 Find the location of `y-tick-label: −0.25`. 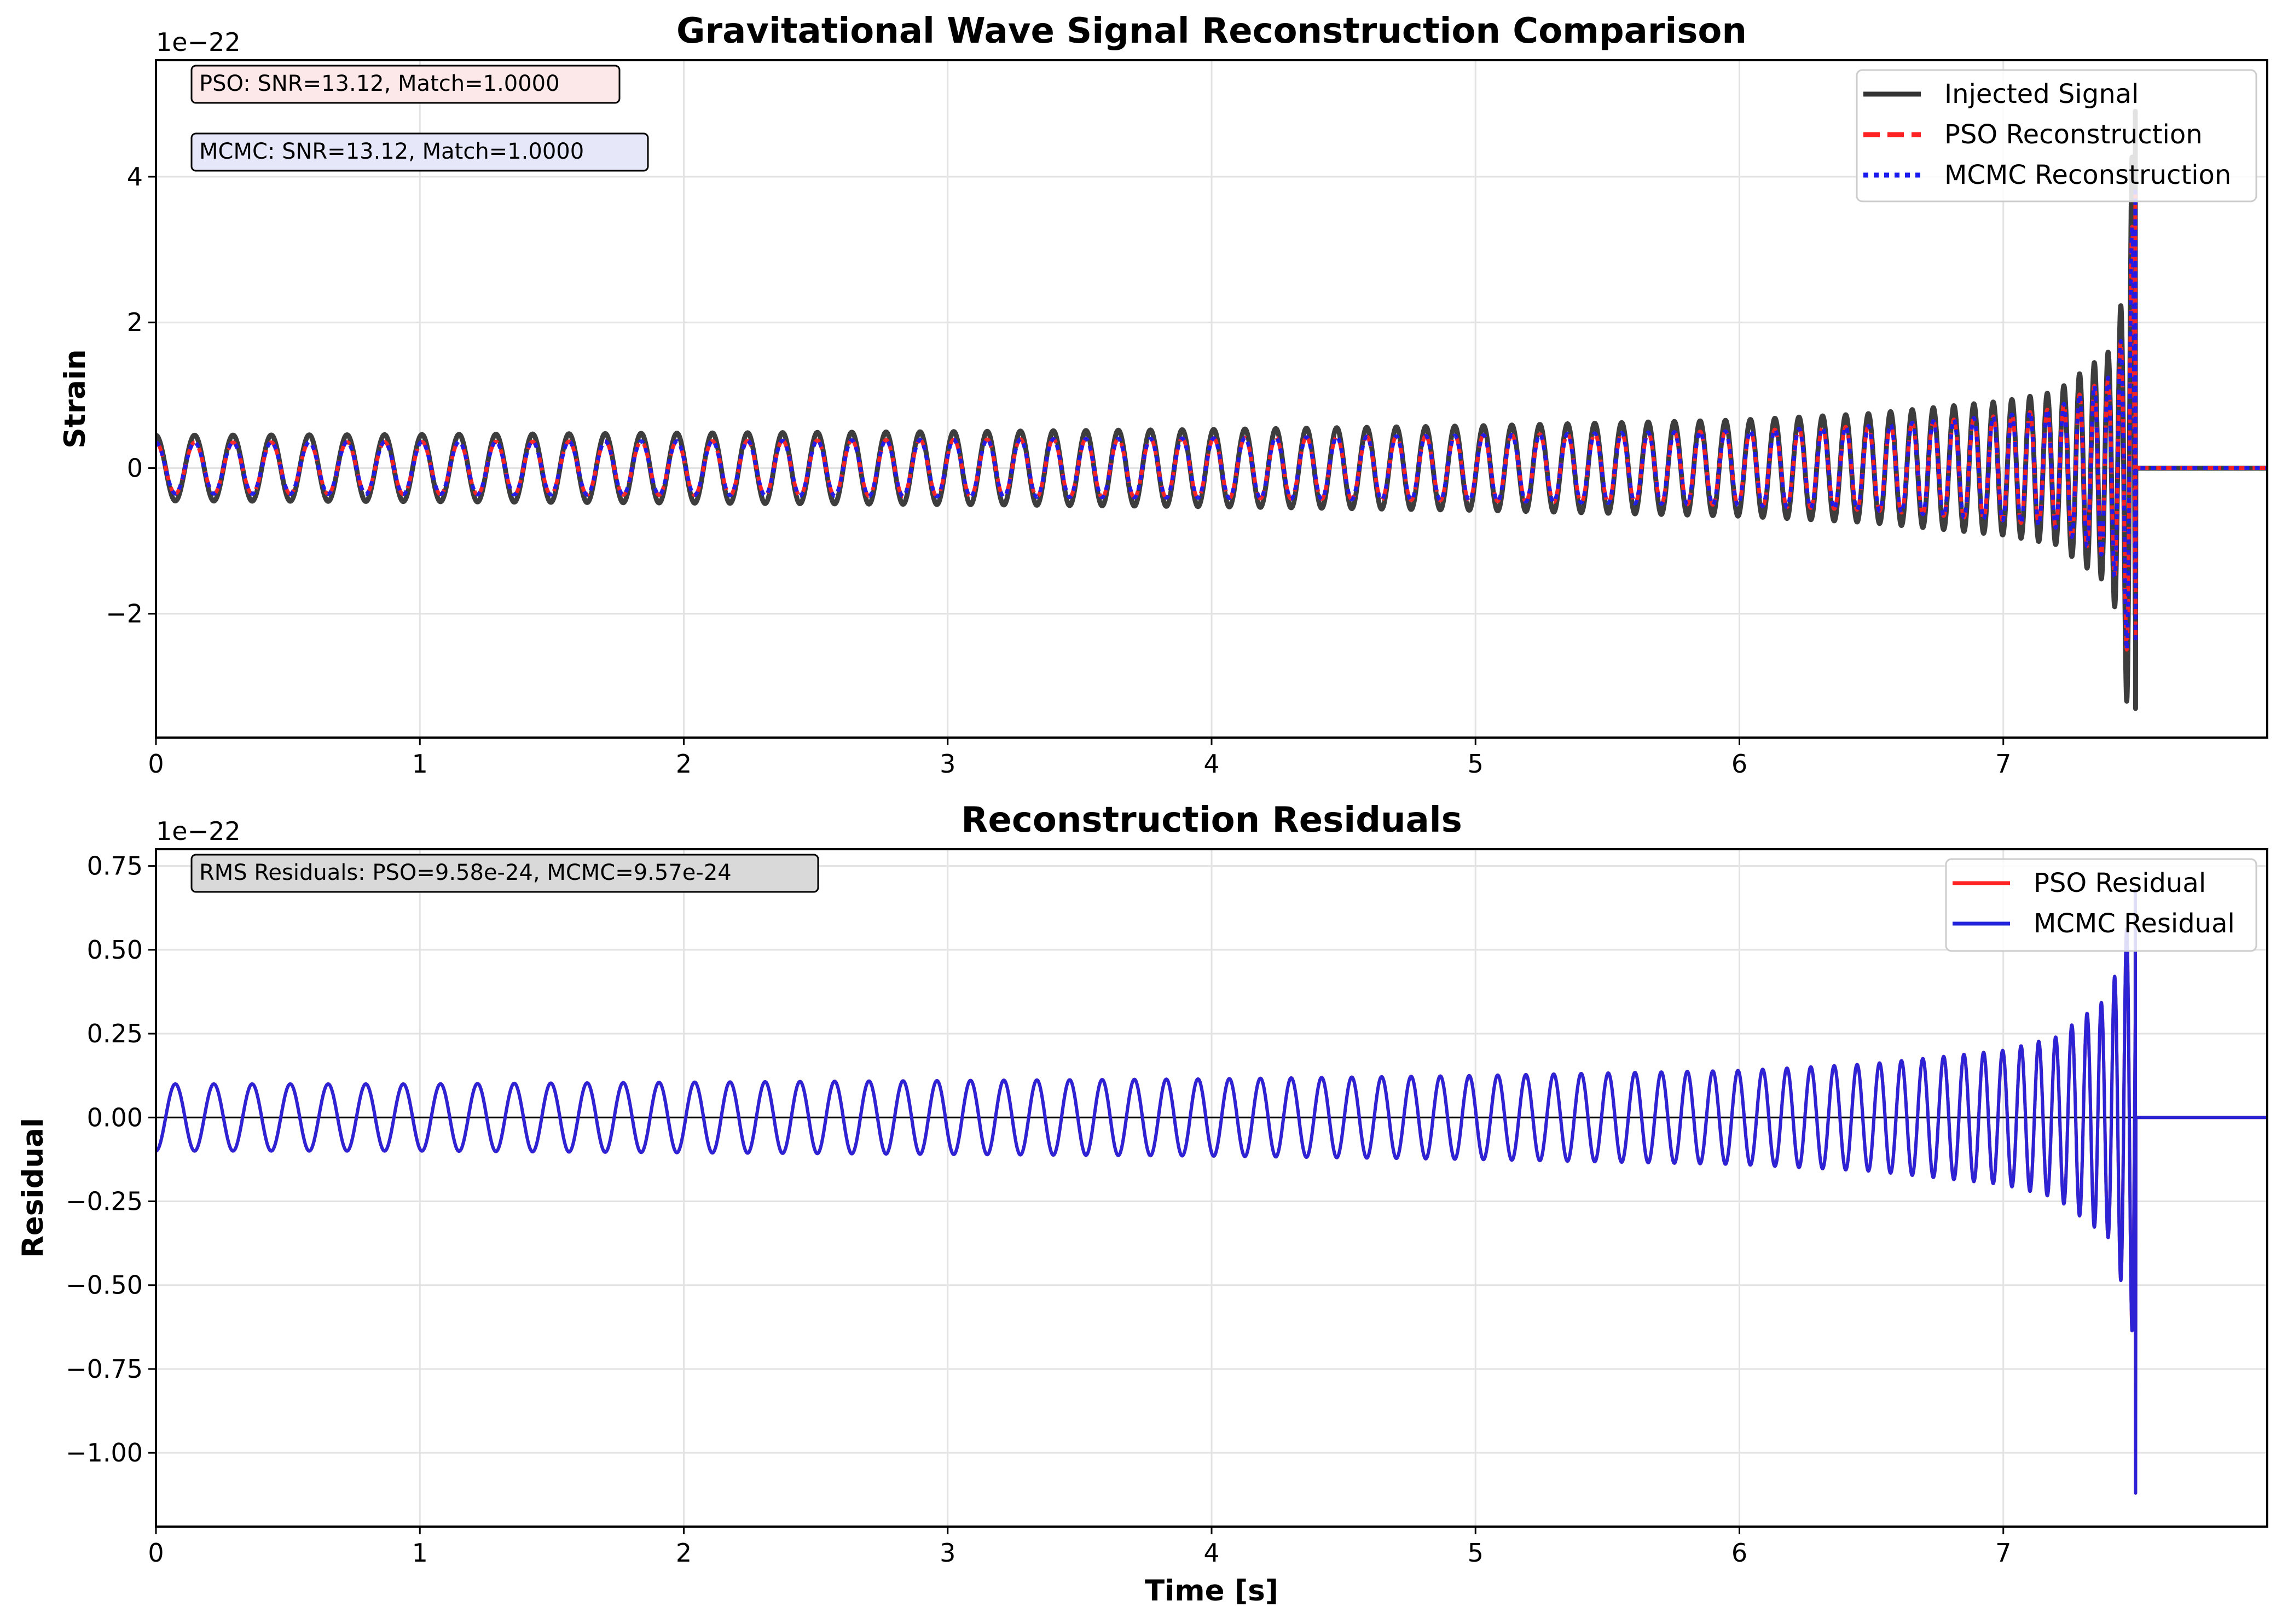

y-tick-label: −0.25 is located at coordinates (104, 1201).